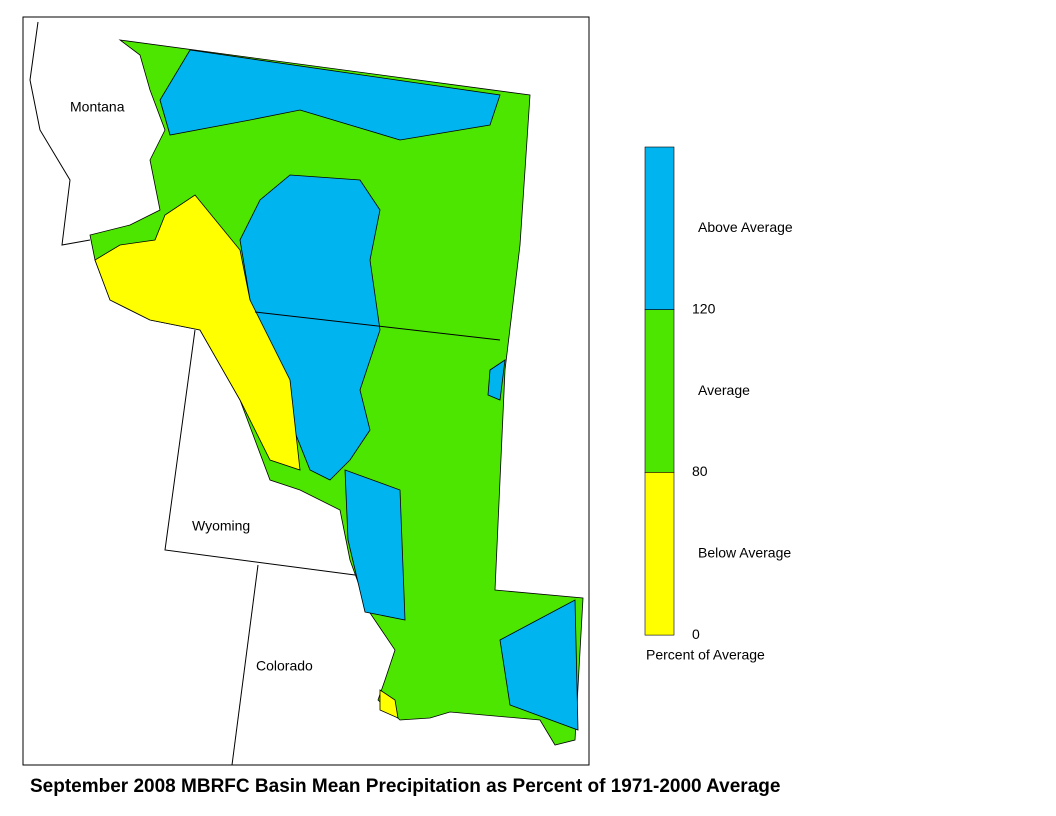 The height and width of the screenshot is (816, 1056). I want to click on legend: Above Average Average Below Average 120 80 0, so click(718, 394).